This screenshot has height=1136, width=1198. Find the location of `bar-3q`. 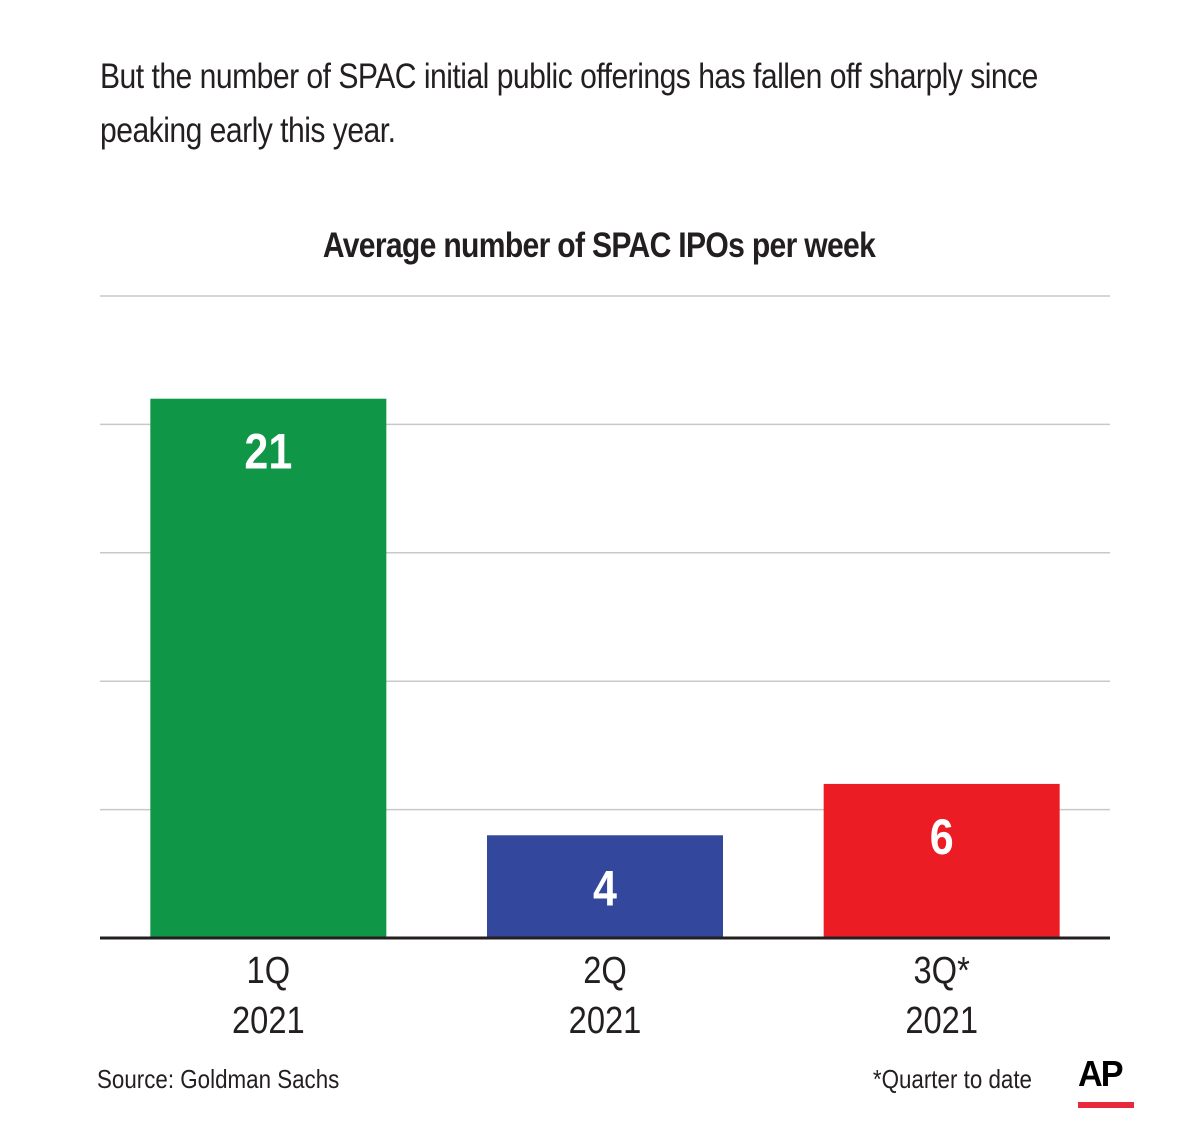

bar-3q is located at coordinates (941, 860).